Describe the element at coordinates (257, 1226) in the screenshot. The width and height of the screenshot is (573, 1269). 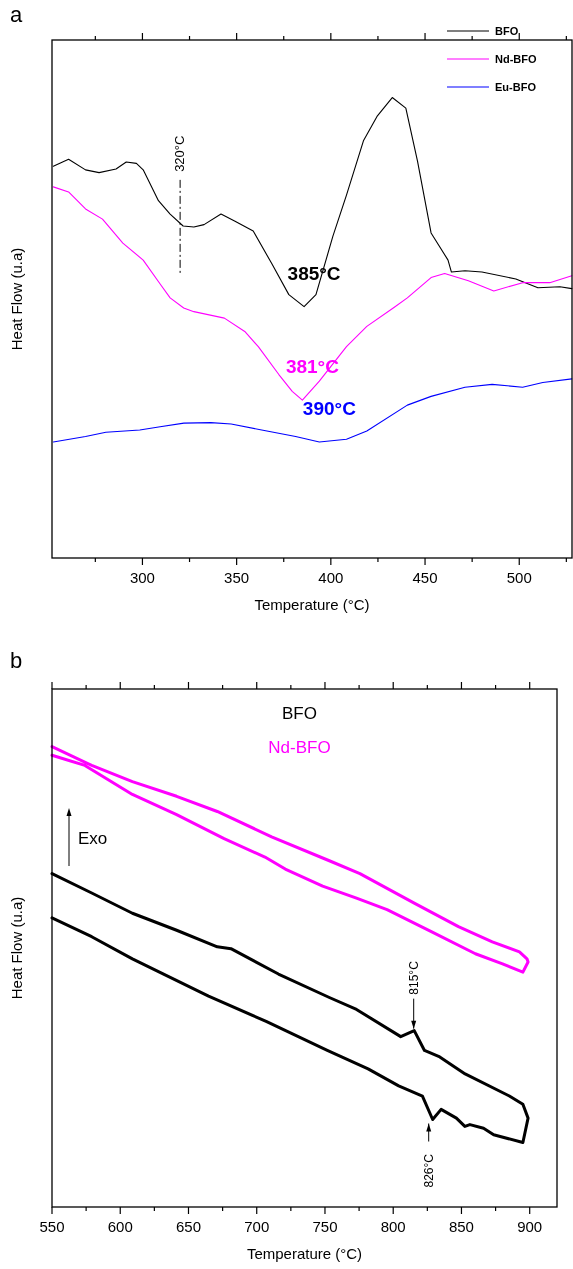
I see `x-tick-label: 700` at that location.